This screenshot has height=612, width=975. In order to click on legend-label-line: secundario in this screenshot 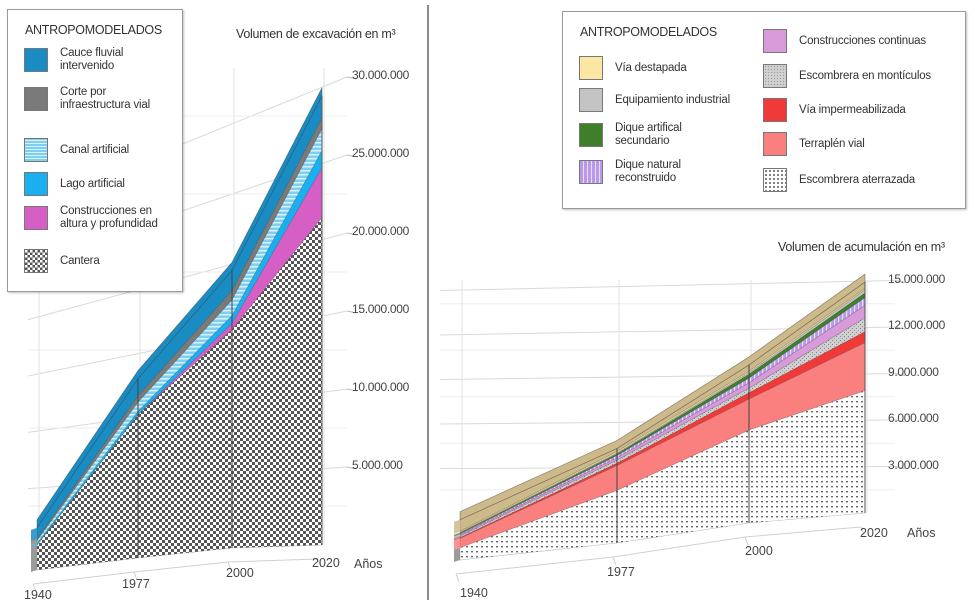, I will do `click(642, 141)`.